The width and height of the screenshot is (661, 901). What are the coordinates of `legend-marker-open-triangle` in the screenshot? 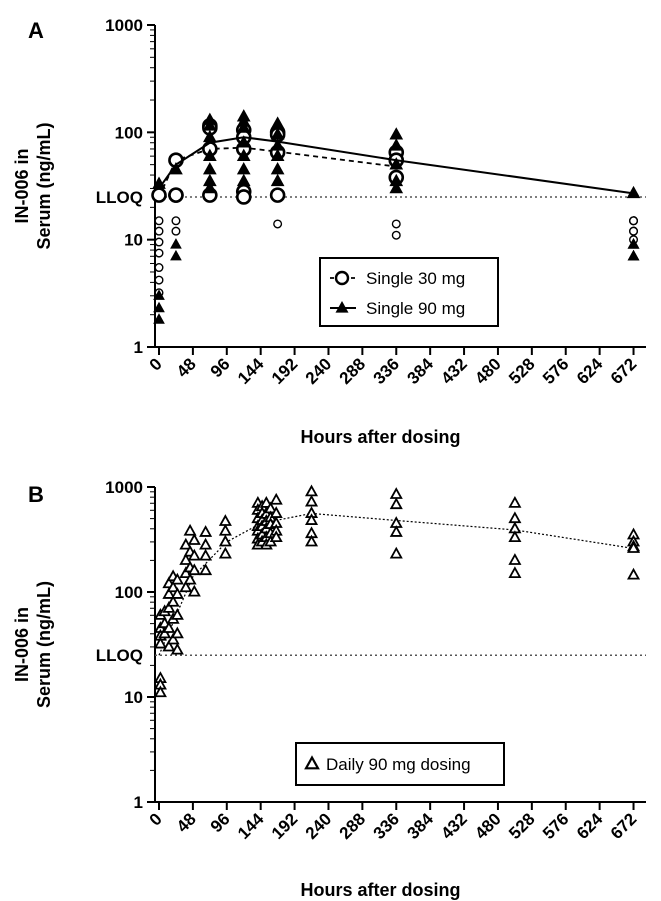 It's located at (312, 762).